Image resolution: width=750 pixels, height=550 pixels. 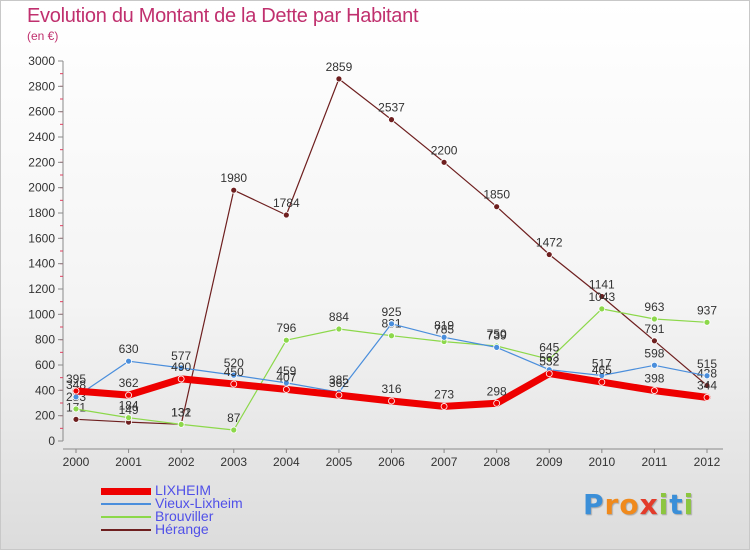 What do you see at coordinates (45, 390) in the screenshot?
I see `y-tick-label: 400` at bounding box center [45, 390].